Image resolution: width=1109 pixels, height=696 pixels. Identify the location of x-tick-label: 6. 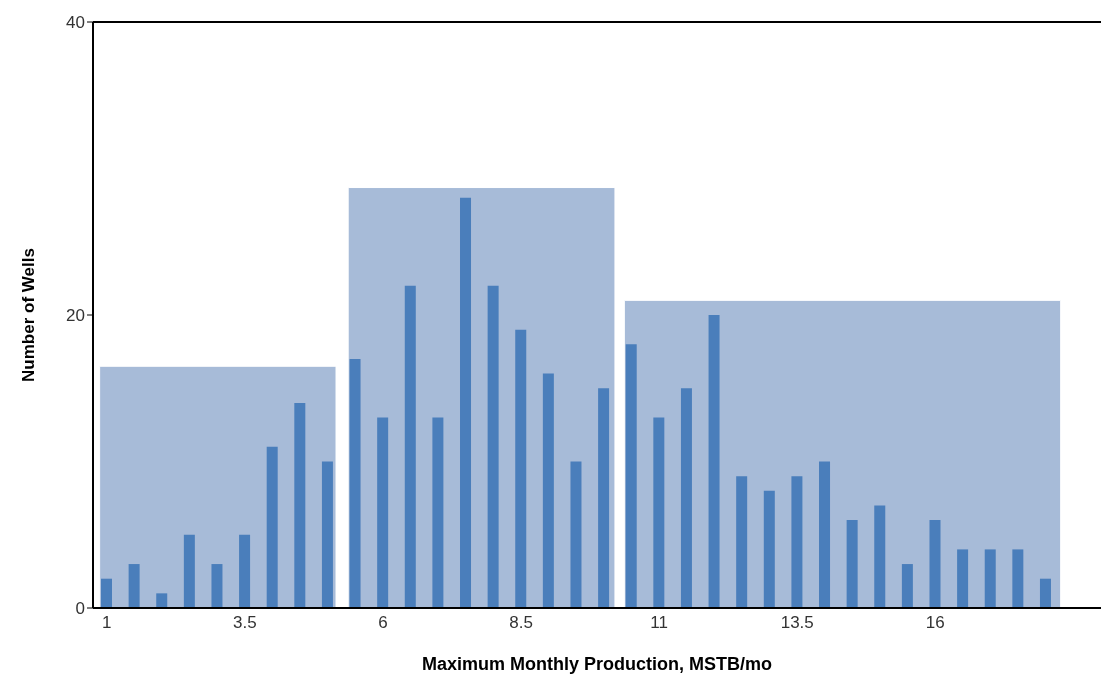
(383, 623).